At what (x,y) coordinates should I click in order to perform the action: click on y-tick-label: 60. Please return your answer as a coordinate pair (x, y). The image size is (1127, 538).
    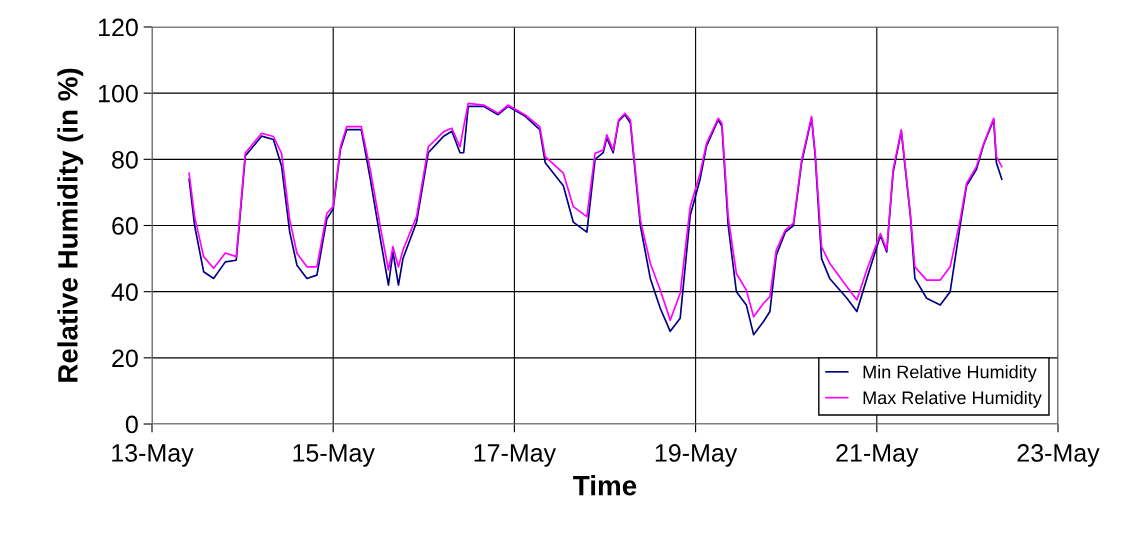
    Looking at the image, I should click on (125, 226).